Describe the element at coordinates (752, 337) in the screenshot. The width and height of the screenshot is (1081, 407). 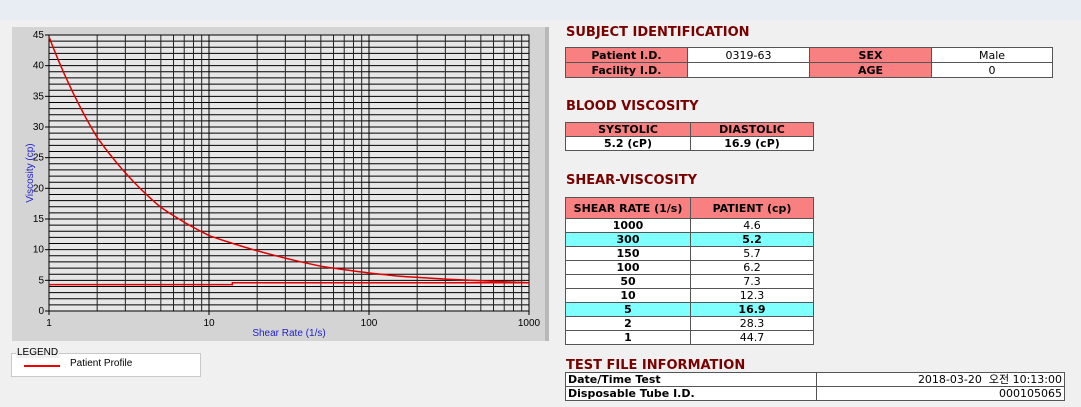
I see `patient-value-cell: 44.7` at that location.